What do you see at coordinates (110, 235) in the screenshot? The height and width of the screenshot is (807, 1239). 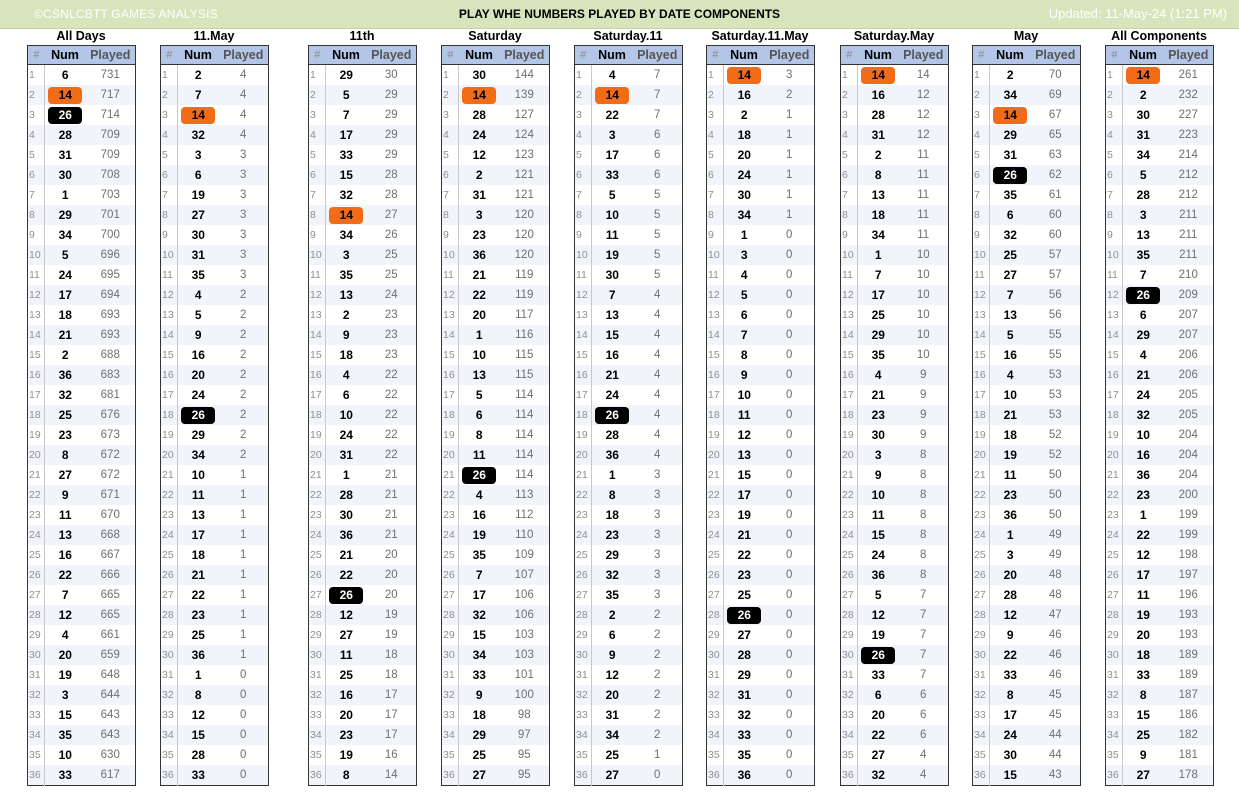 I see `played-cell: 700` at bounding box center [110, 235].